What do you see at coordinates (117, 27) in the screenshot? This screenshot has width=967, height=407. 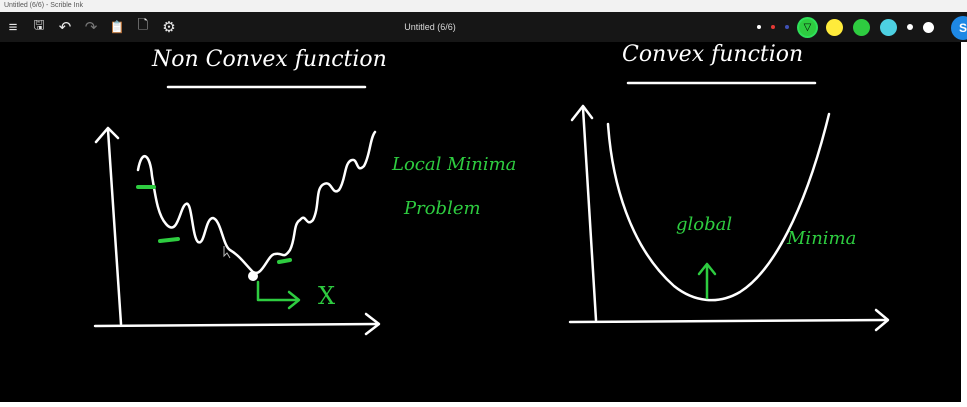 I see `clipboard-icon: 📋` at bounding box center [117, 27].